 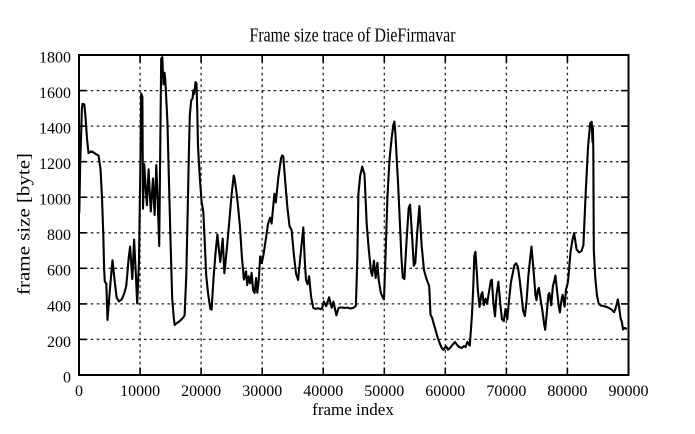 I want to click on svg-text: 40000, so click(x=323, y=391).